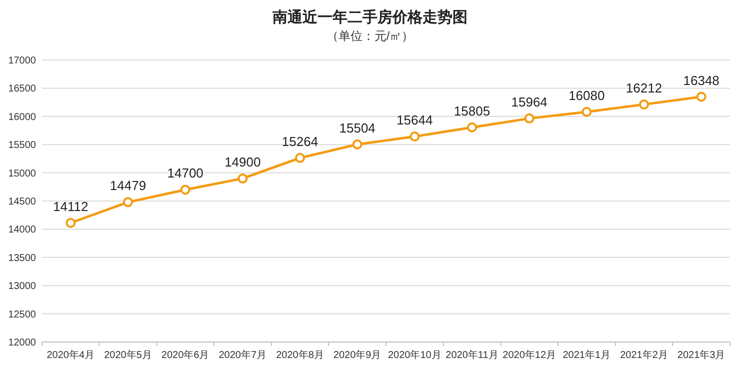 The height and width of the screenshot is (370, 740). I want to click on y-tick-label: 13000, so click(22, 286).